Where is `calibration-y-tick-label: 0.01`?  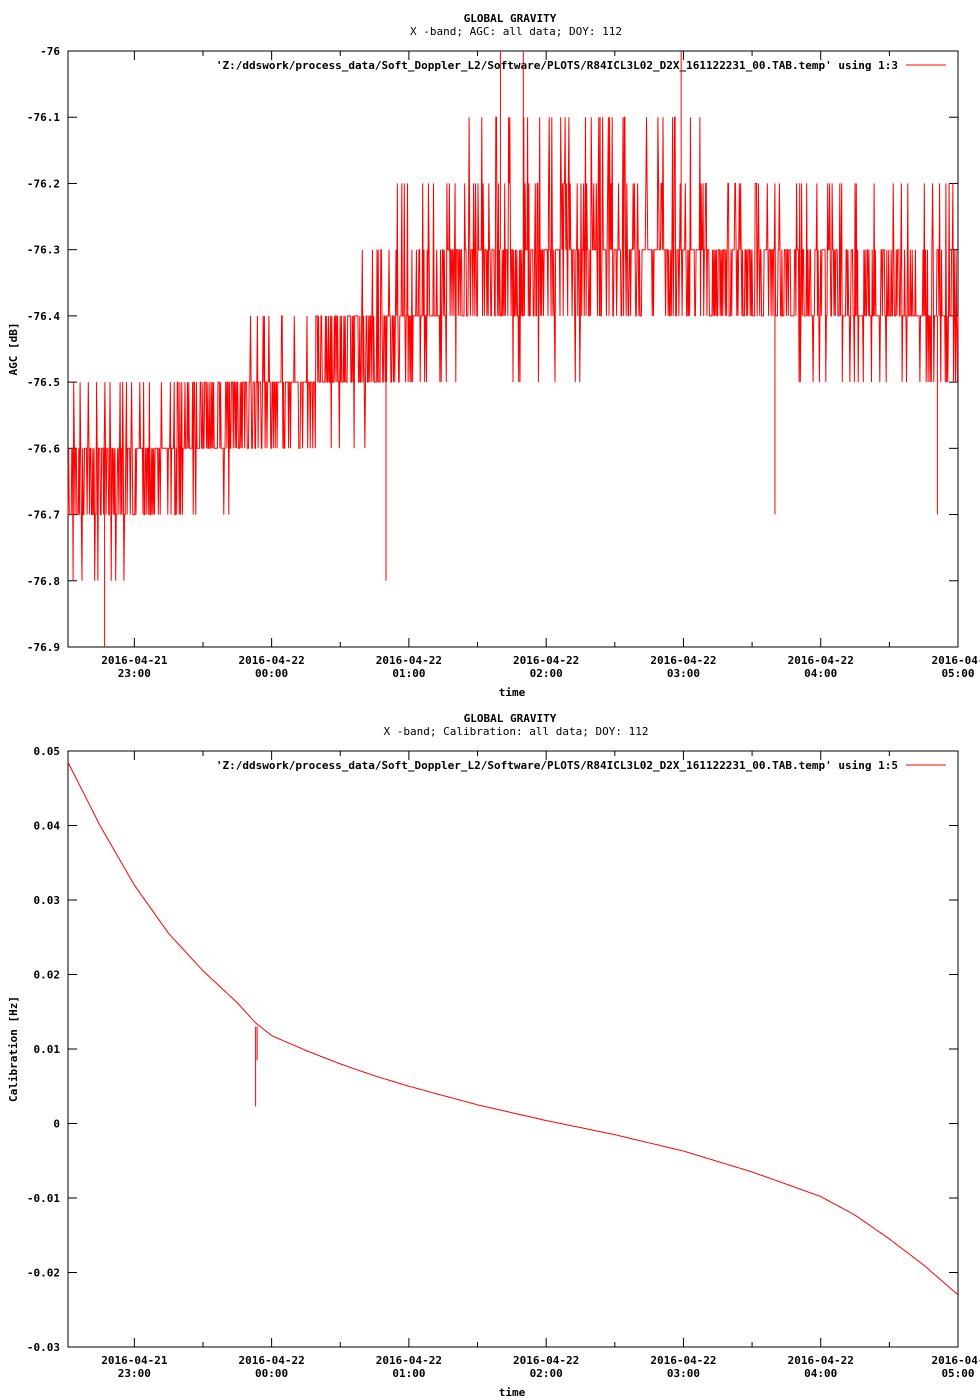 calibration-y-tick-label: 0.01 is located at coordinates (47, 1049).